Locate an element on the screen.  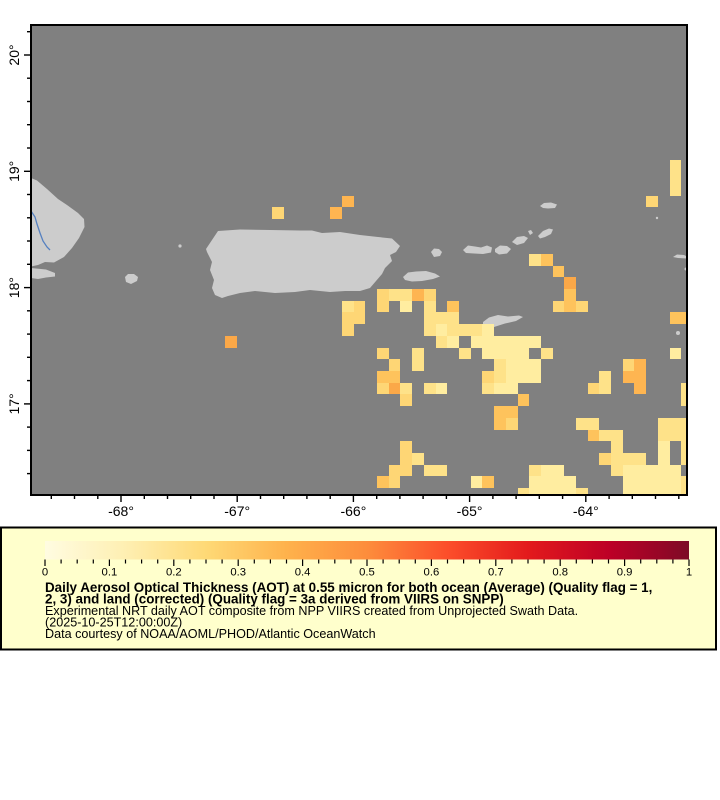
svg-text: 0.4 is located at coordinates (303, 573).